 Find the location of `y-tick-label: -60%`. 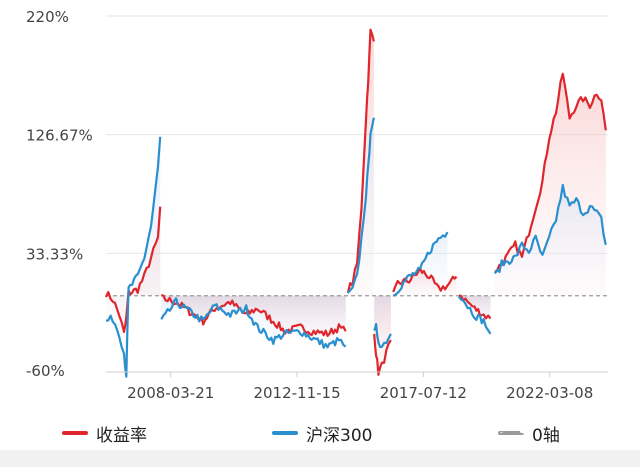

y-tick-label: -60% is located at coordinates (45, 371).